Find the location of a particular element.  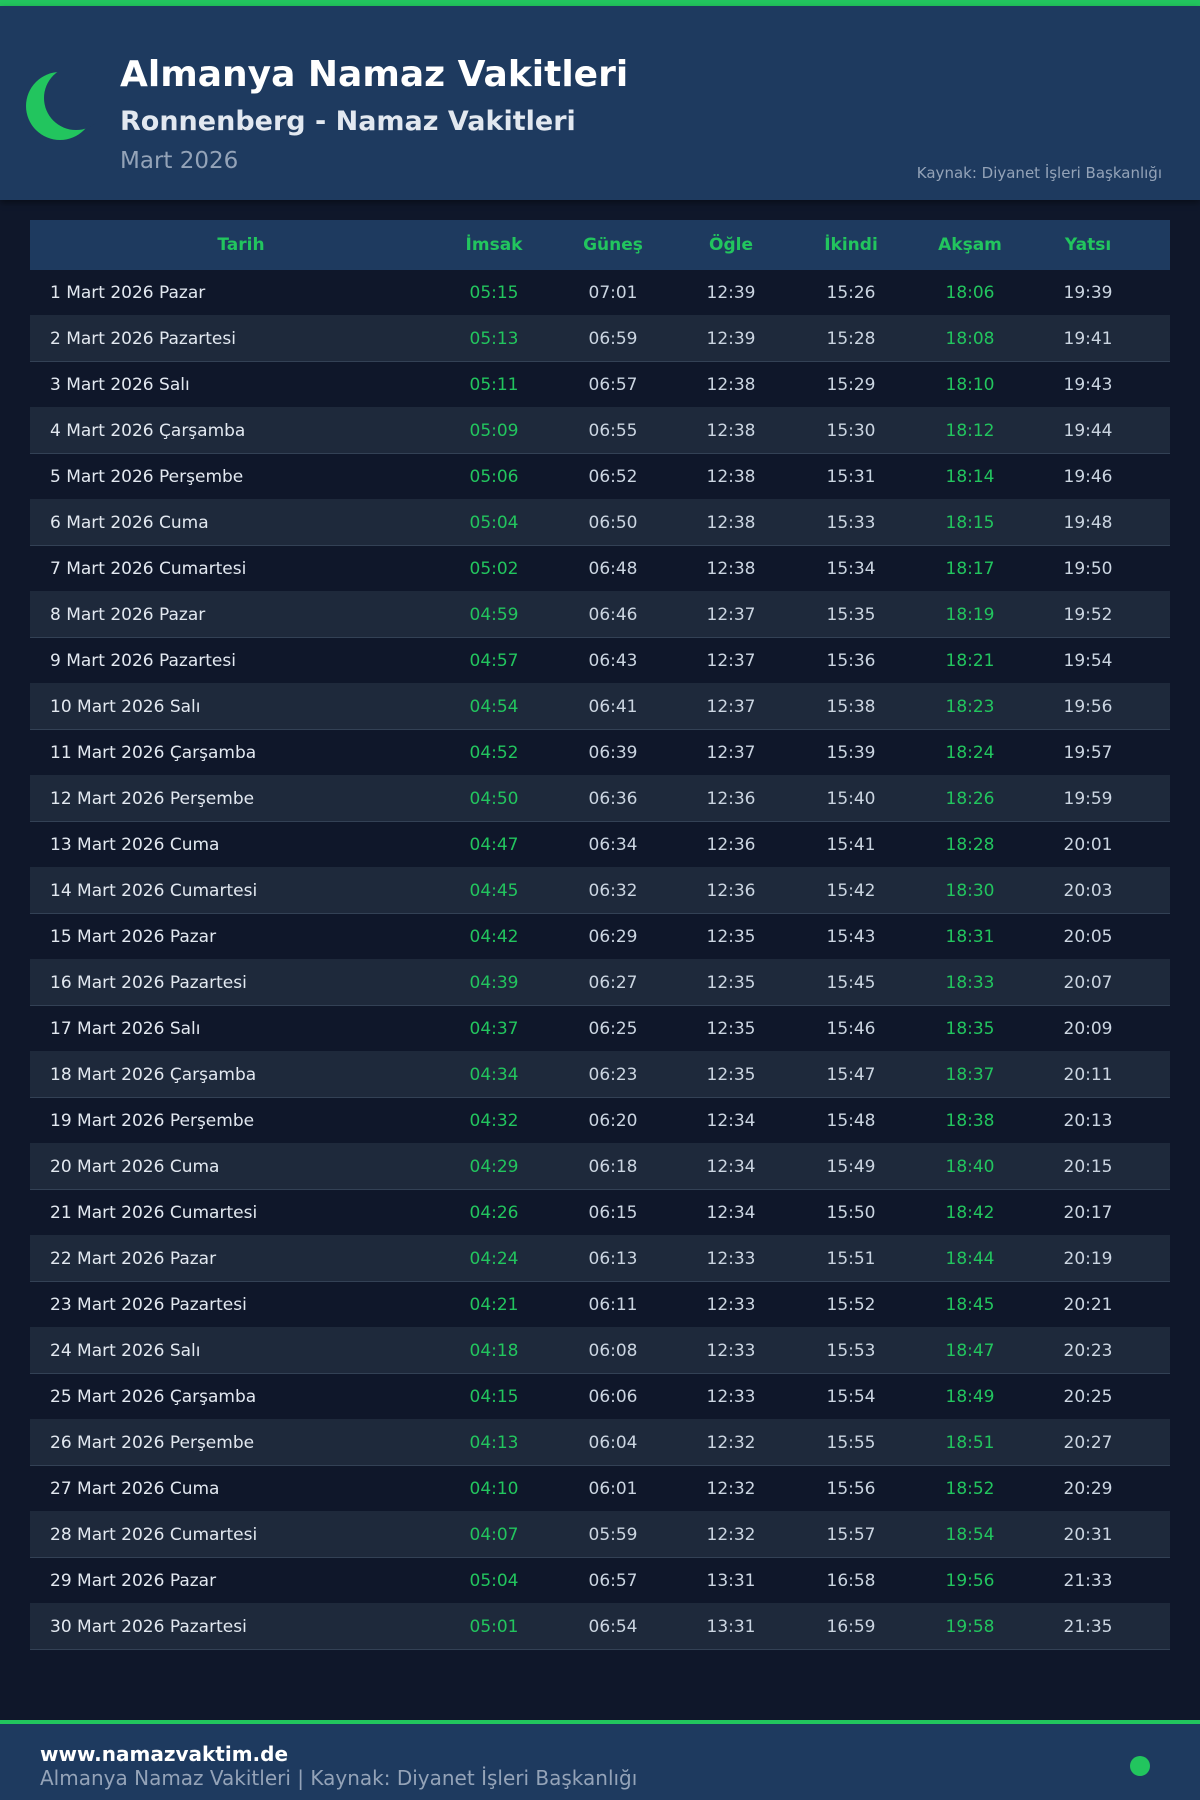

cell-ikindi: 15:26 is located at coordinates (851, 293).